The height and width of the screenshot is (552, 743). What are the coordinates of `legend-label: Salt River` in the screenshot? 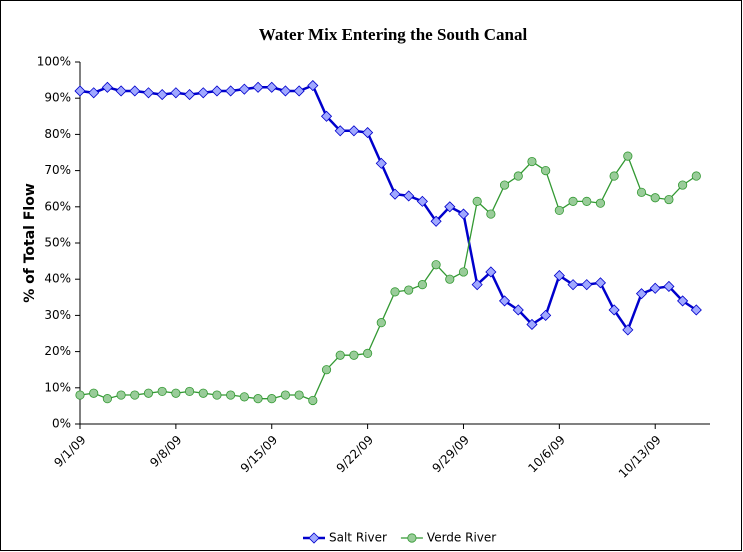 It's located at (358, 538).